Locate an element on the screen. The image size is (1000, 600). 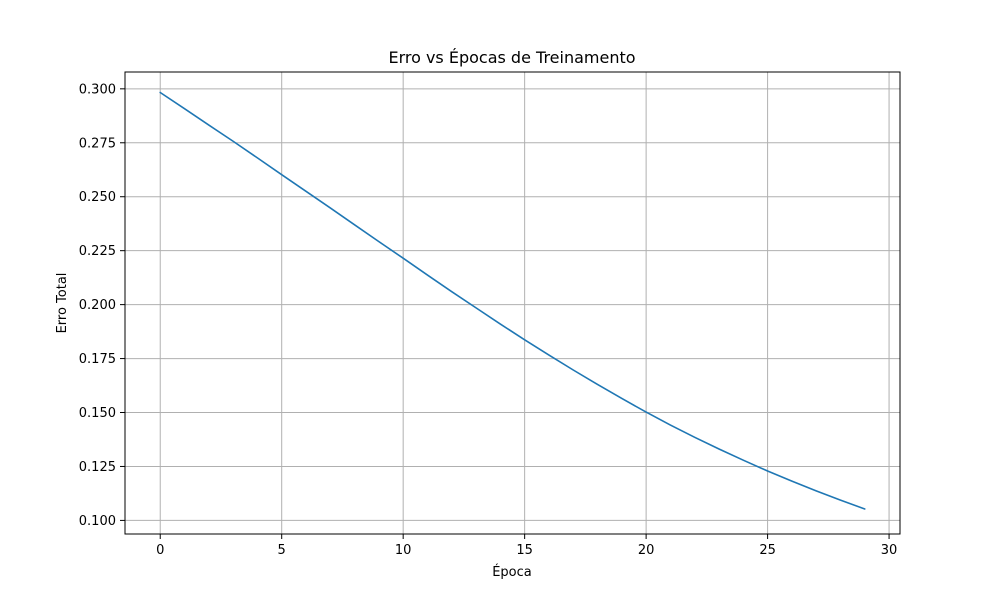
y-tick-label: 0.100 is located at coordinates (97, 521).